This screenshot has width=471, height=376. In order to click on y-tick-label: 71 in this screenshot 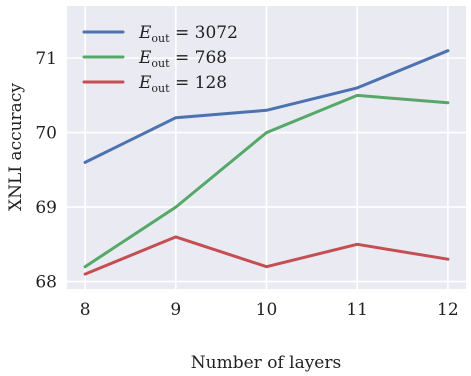, I will do `click(46, 59)`.